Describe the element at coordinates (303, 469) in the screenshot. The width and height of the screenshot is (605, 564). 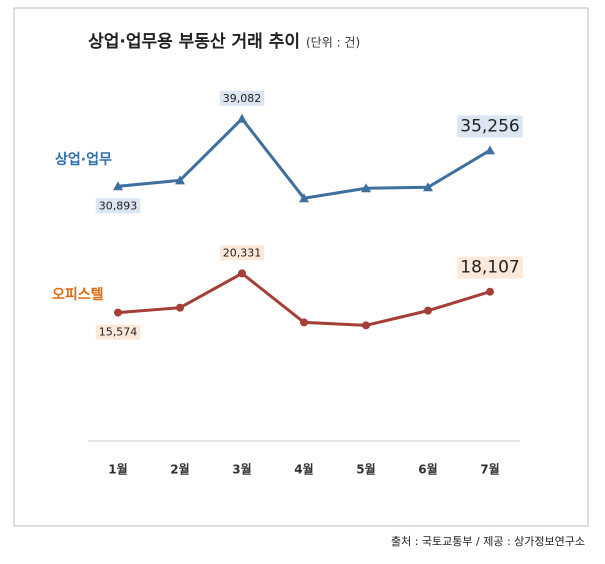
I see `x-tick-label: 4월` at that location.